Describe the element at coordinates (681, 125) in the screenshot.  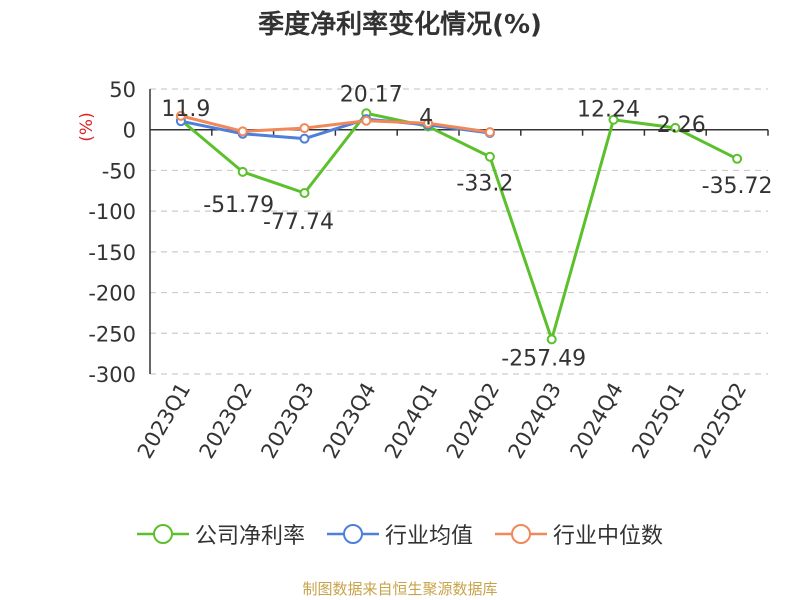
I see `data-label: 2.26` at that location.